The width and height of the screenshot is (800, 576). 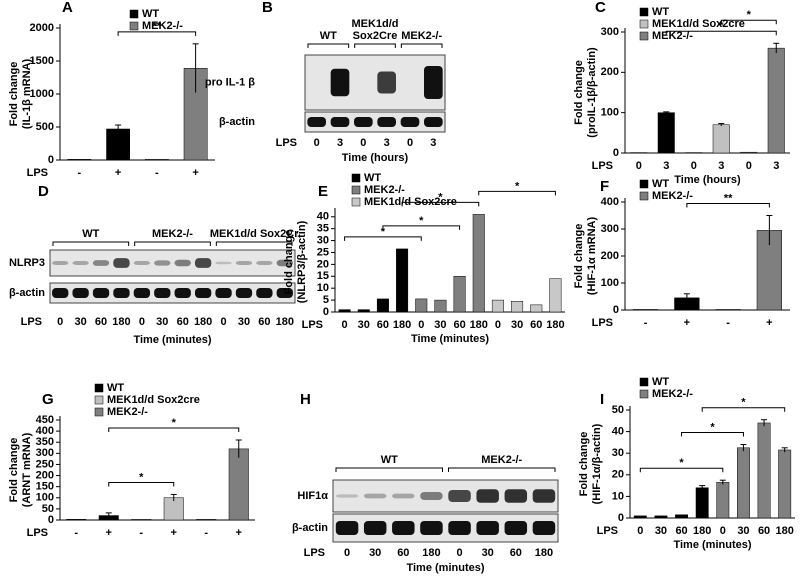 What do you see at coordinates (45, 127) in the screenshot?
I see `y-tick-label: 500` at bounding box center [45, 127].